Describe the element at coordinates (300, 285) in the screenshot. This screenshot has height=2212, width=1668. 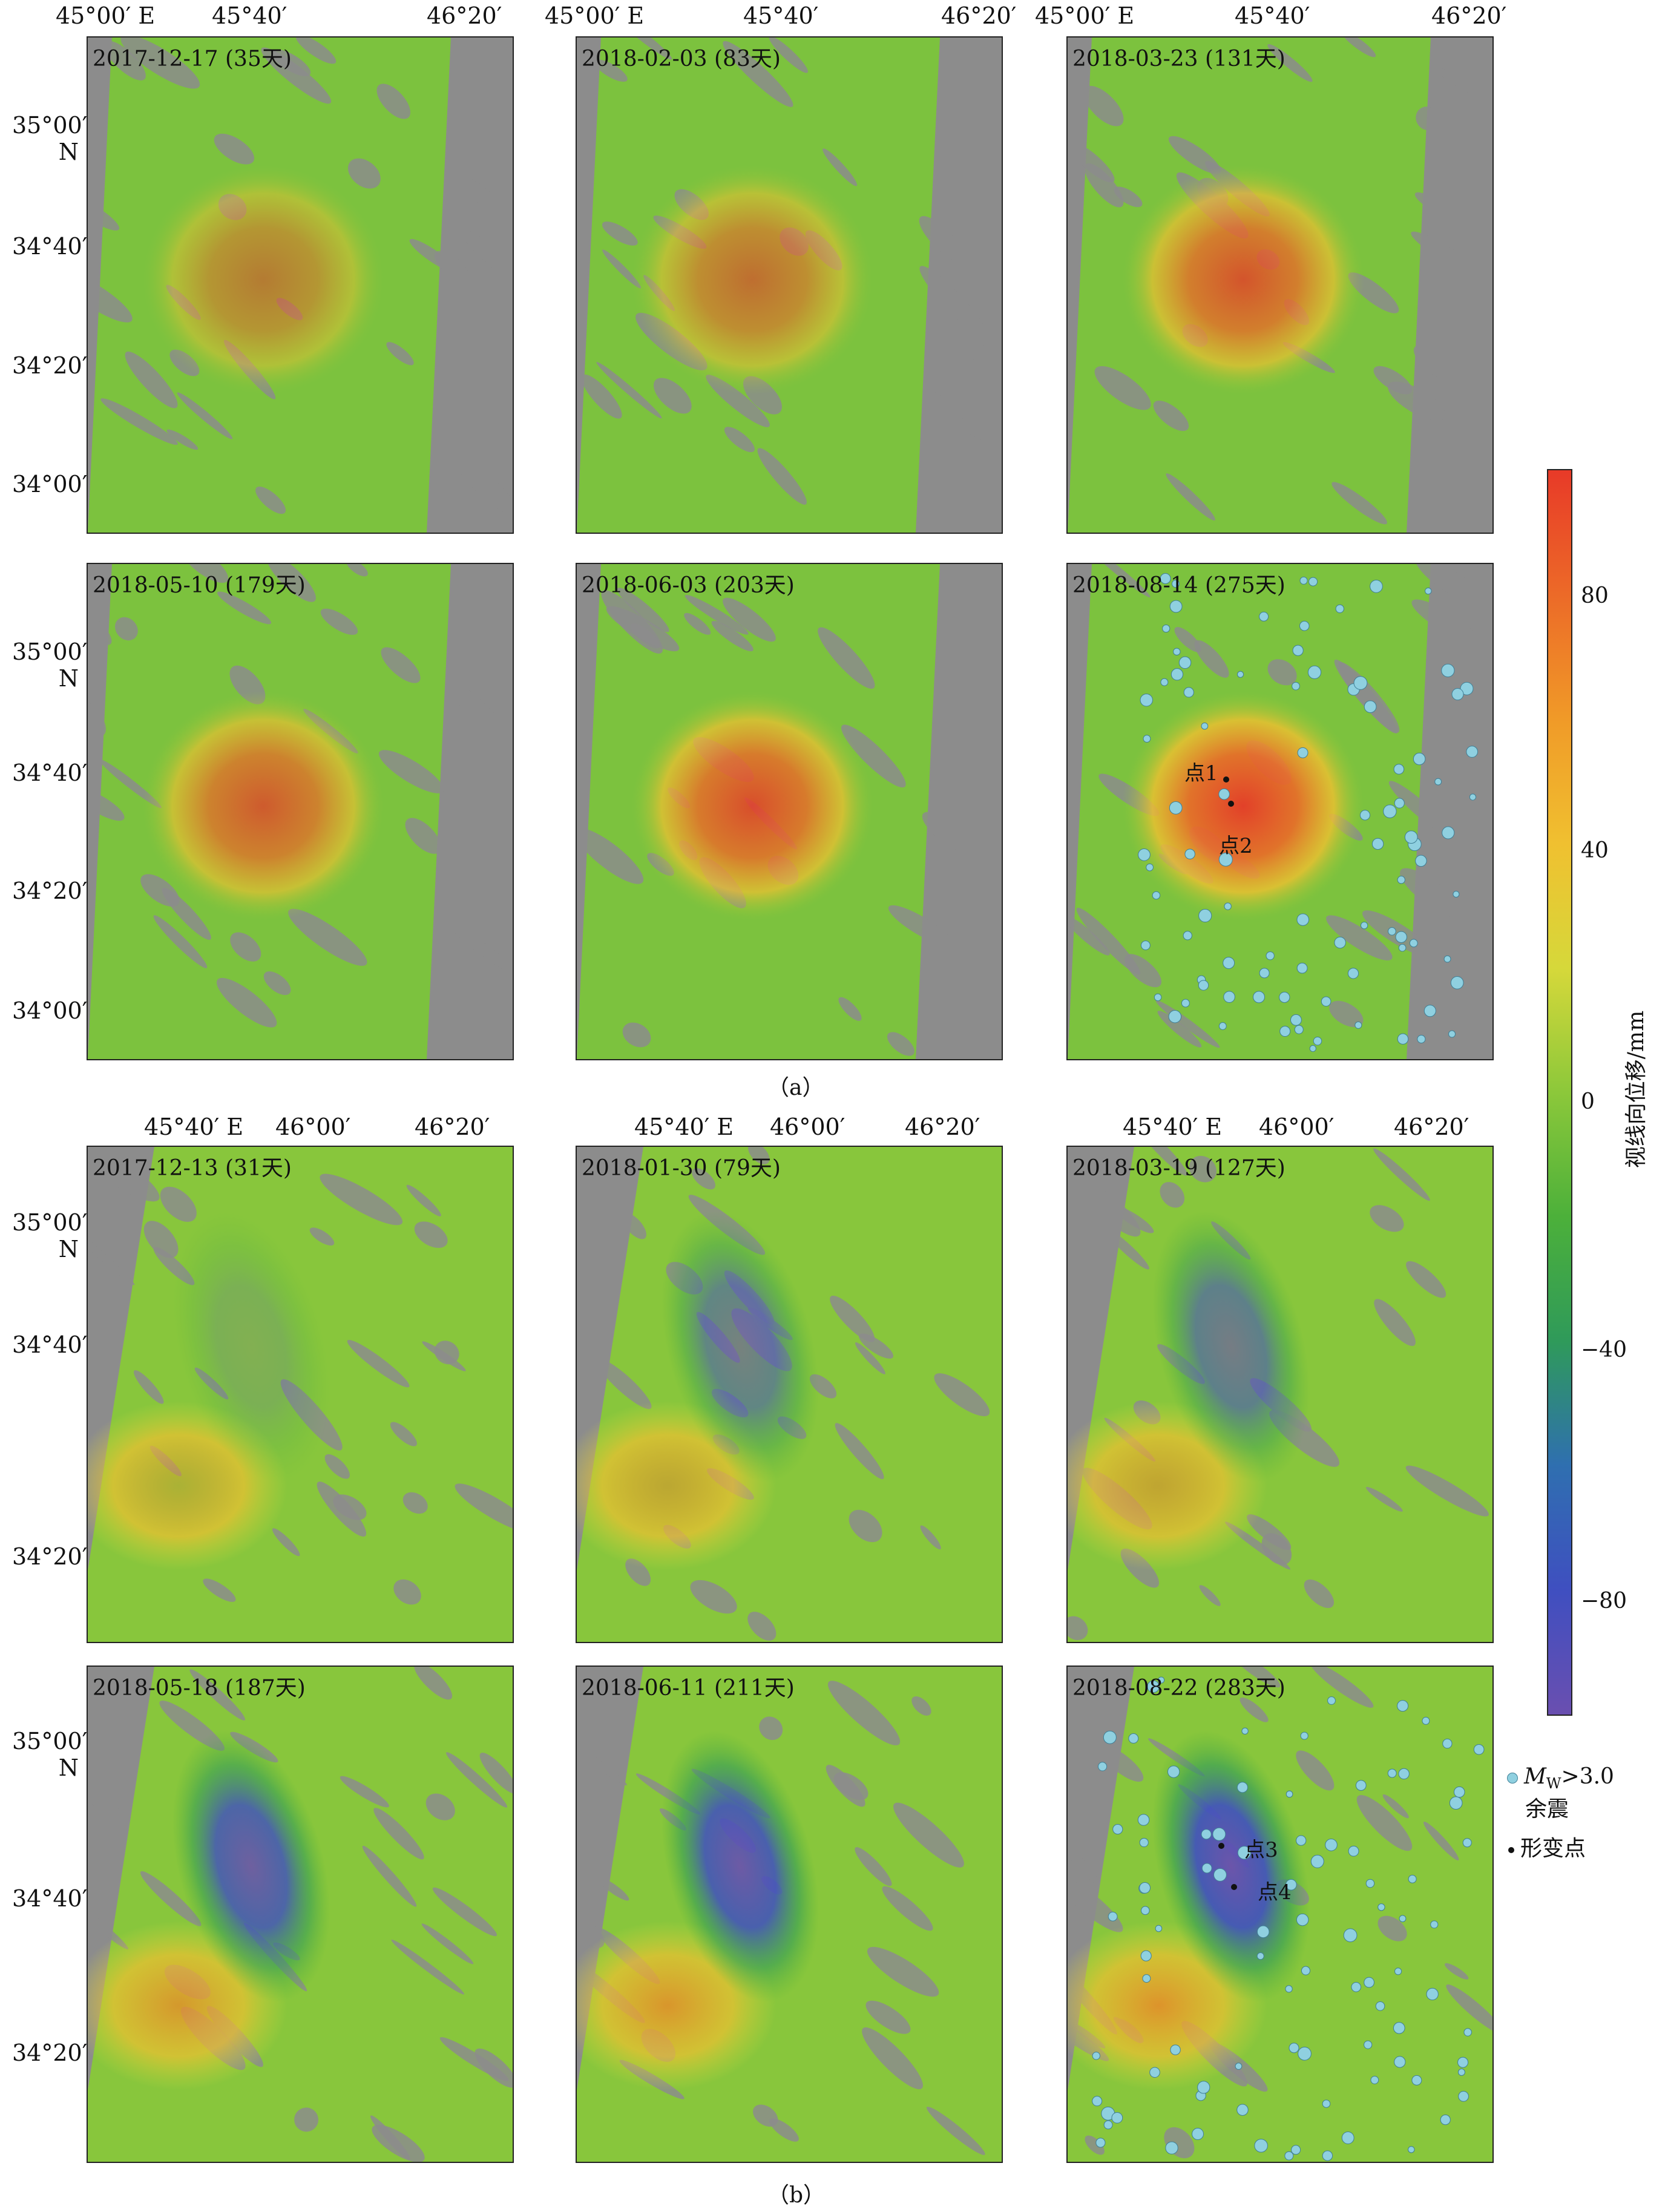
I see `map-panel-a1: 2017-12-17 (35天)` at that location.